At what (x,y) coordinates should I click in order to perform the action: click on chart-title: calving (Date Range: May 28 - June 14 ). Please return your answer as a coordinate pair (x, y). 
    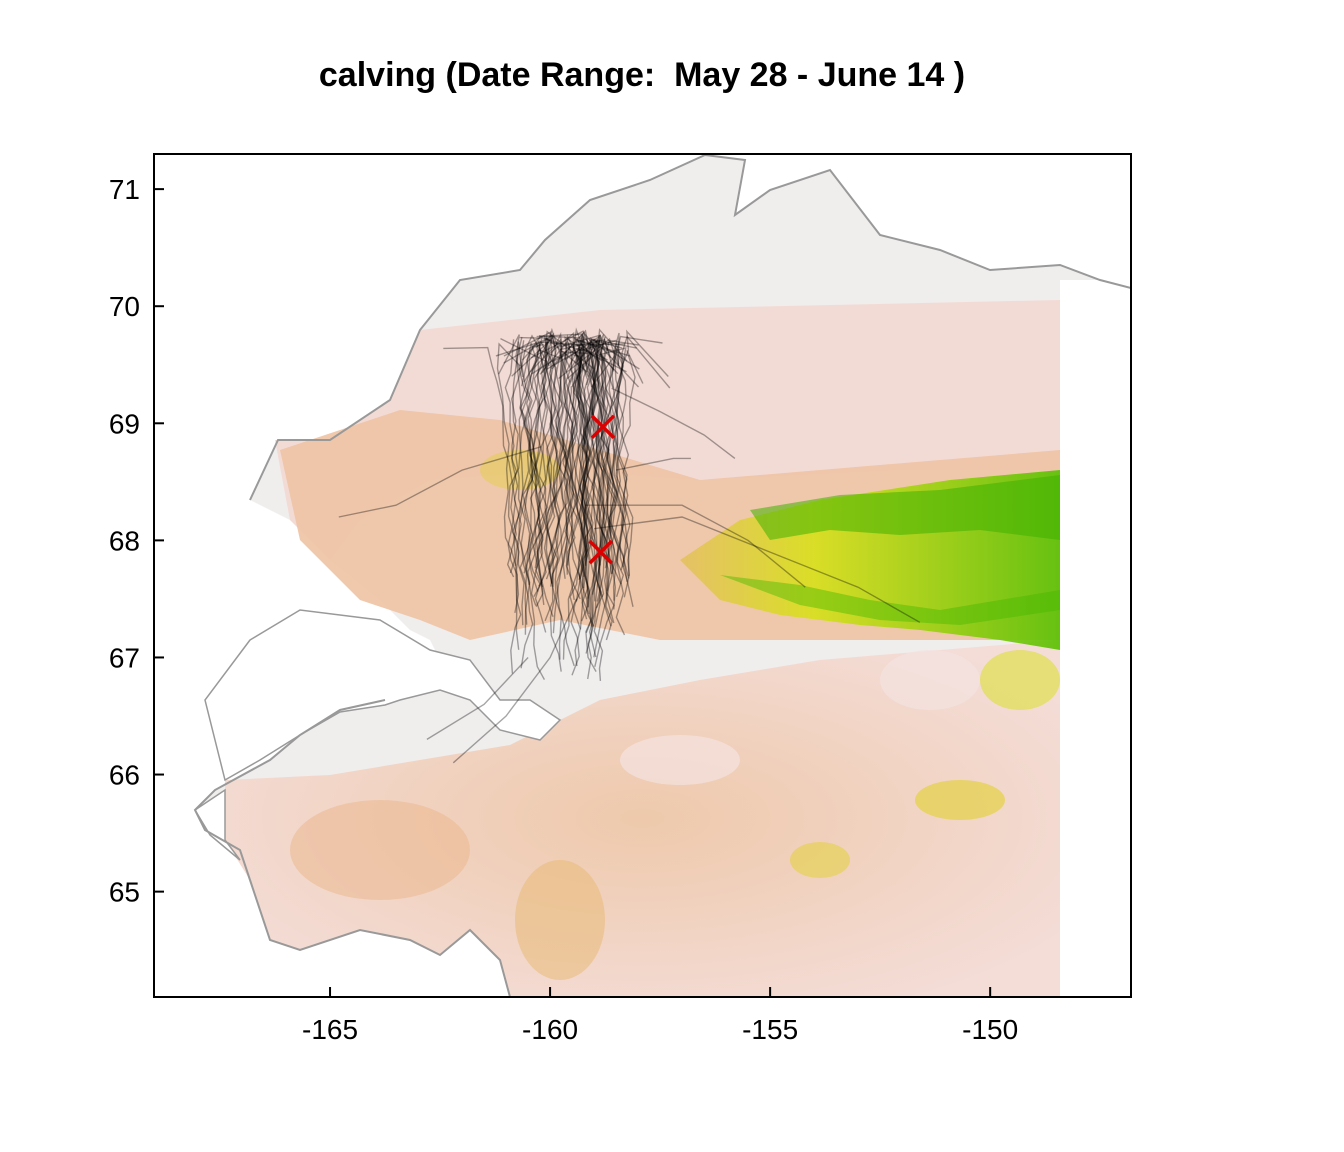
    Looking at the image, I should click on (642, 75).